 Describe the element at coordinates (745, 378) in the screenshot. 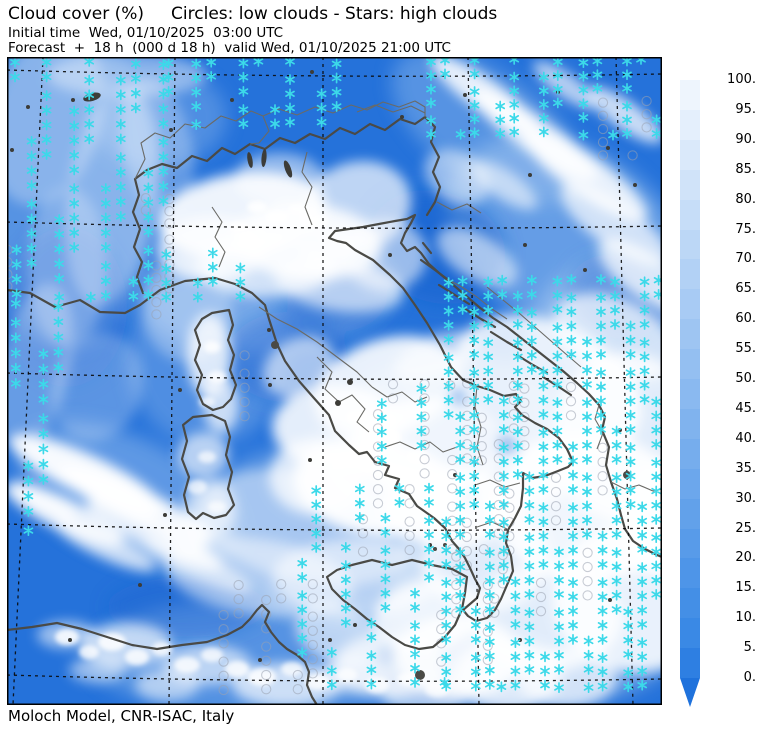

I see `colorbar-label: 50.` at that location.